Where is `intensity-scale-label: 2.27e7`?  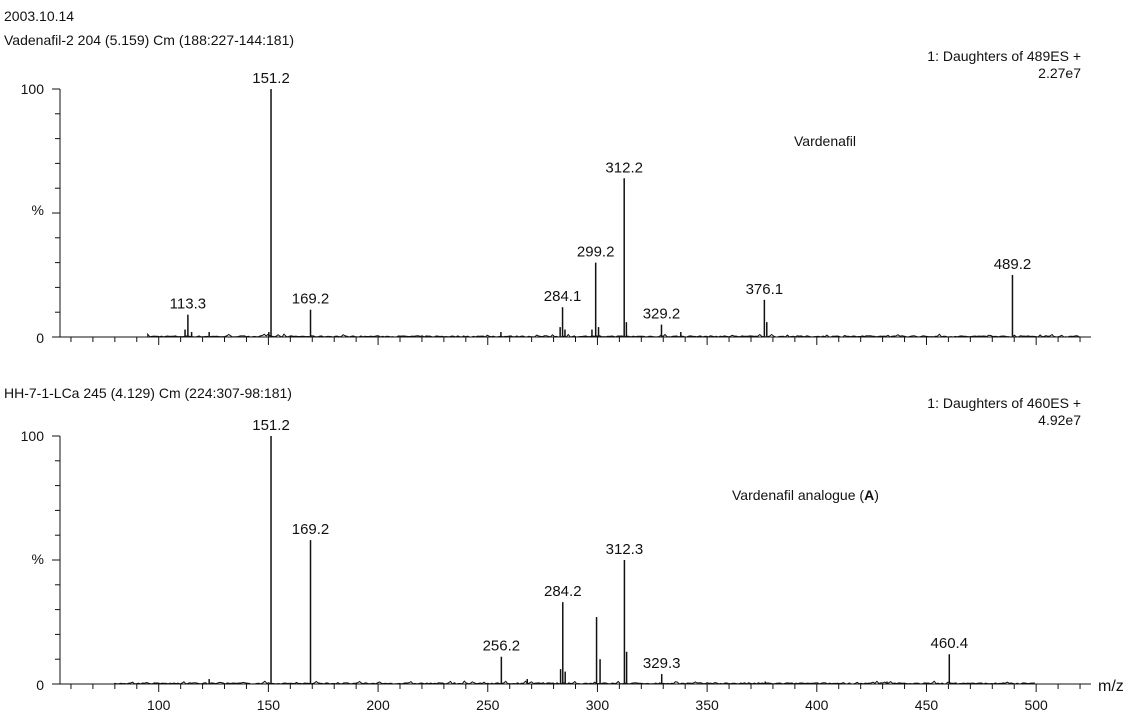 intensity-scale-label: 2.27e7 is located at coordinates (1059, 73).